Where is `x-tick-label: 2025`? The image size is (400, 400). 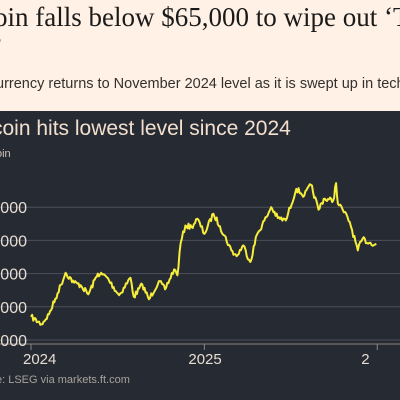 x-tick-label: 2025 is located at coordinates (204, 359).